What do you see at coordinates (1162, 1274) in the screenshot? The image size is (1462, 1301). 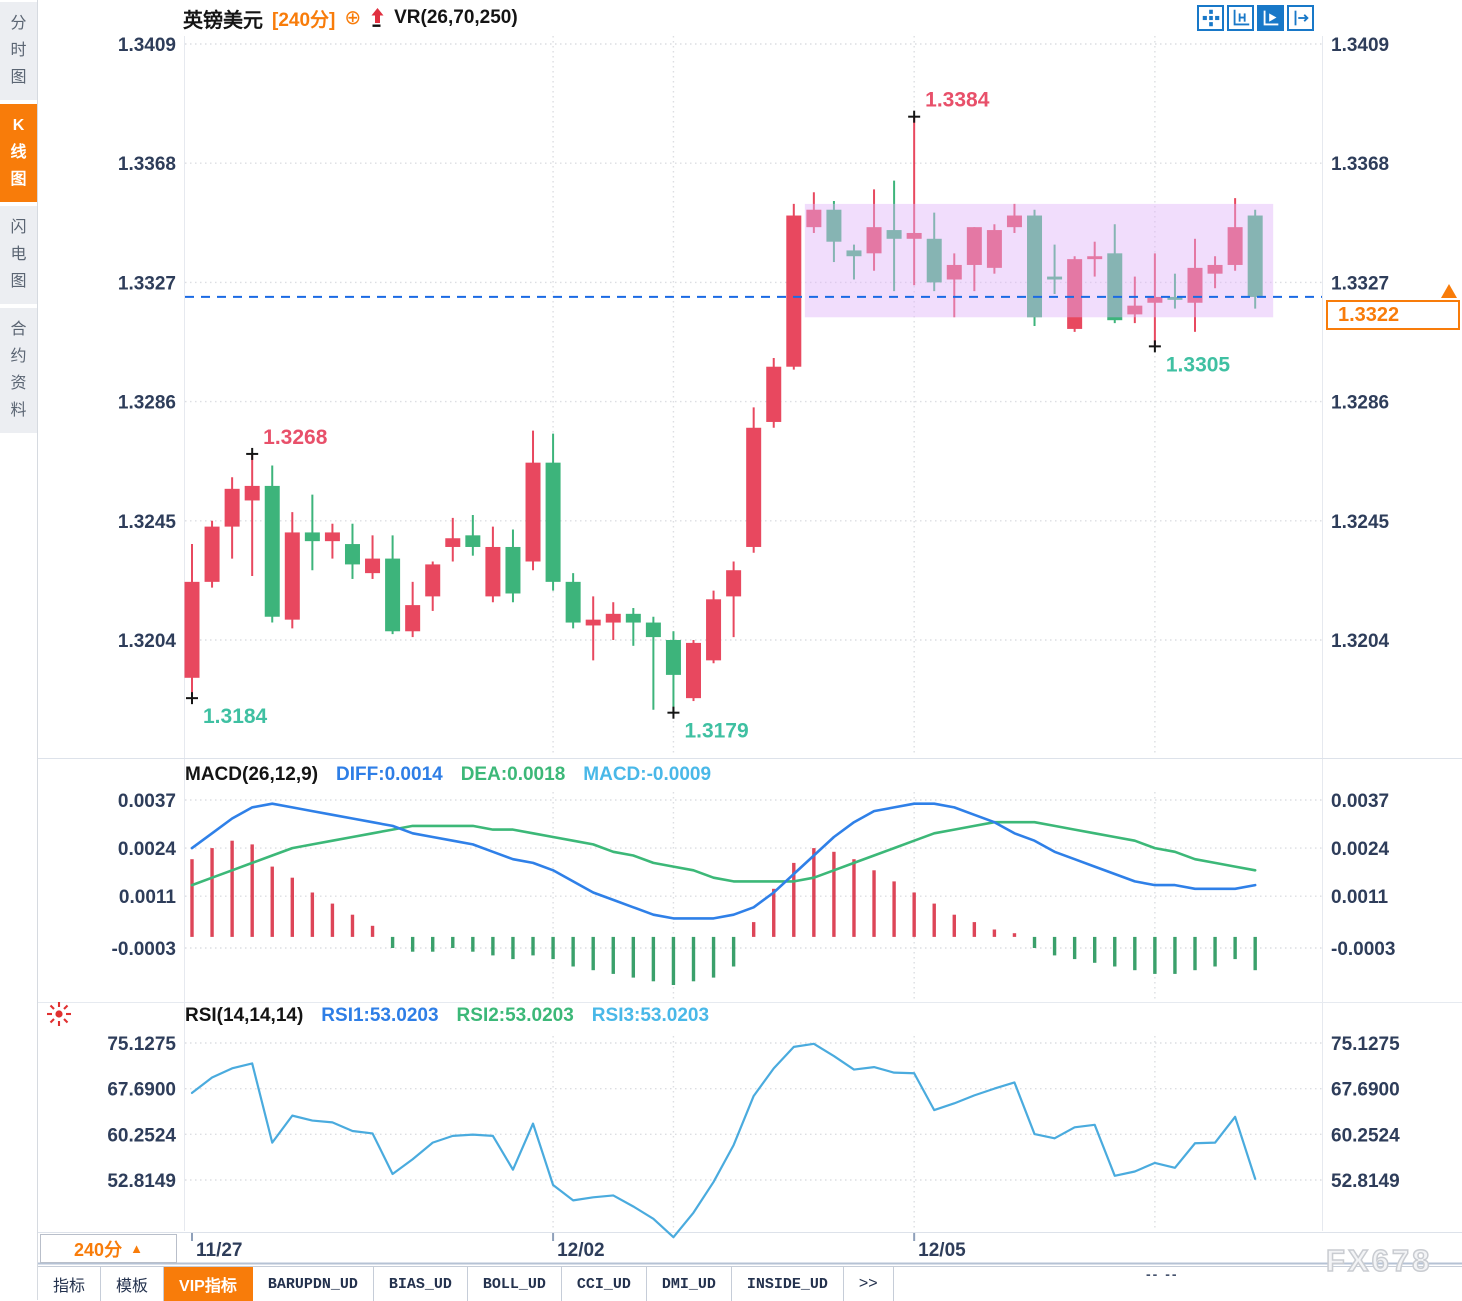 I see `partial-text: -- --` at bounding box center [1162, 1274].